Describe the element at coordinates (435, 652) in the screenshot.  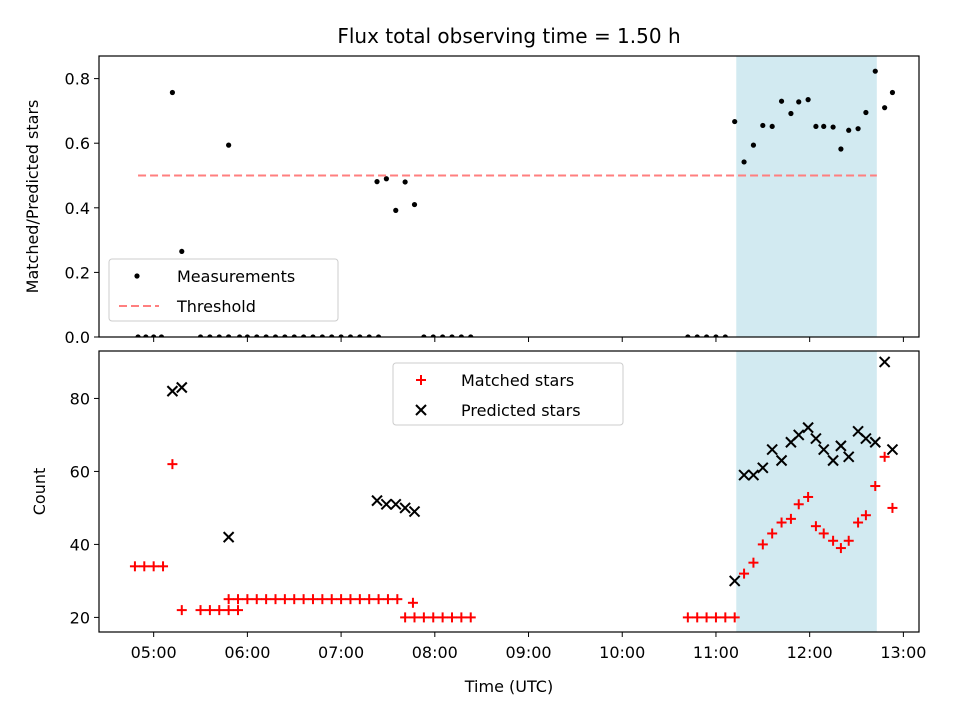
I see `x-tick-label: 08:00` at that location.